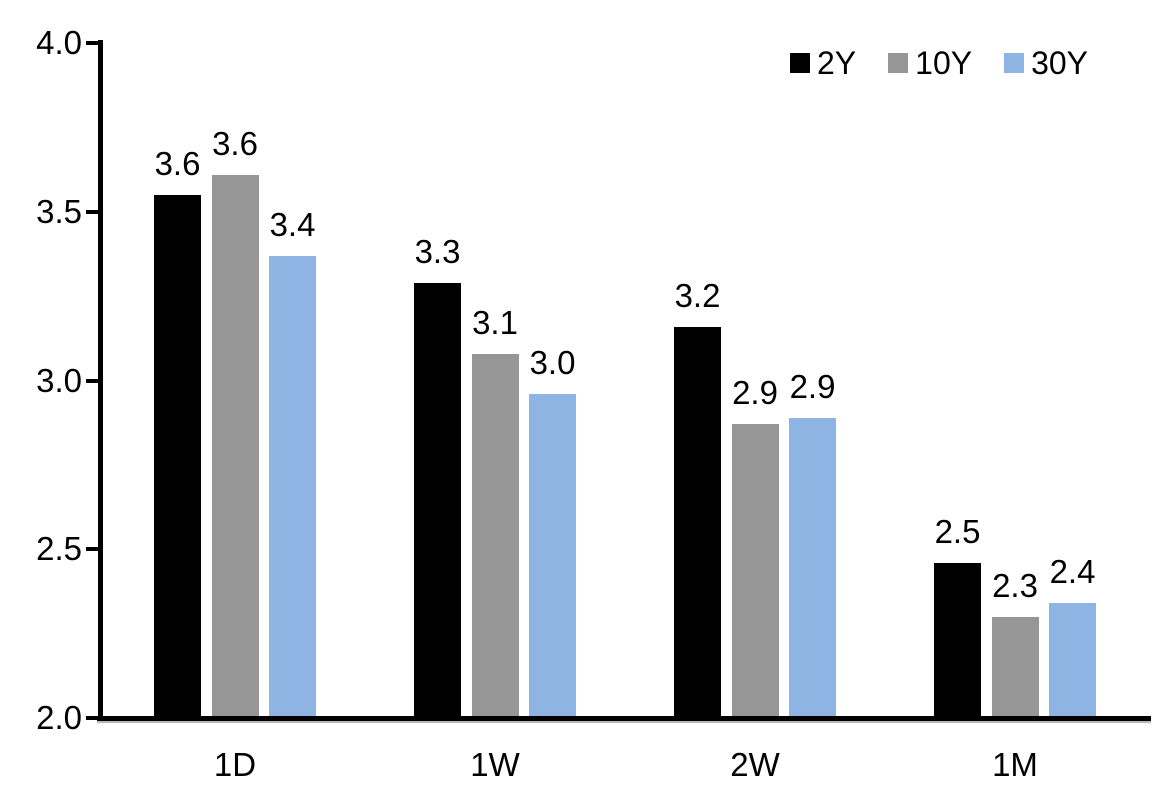 The height and width of the screenshot is (795, 1152). I want to click on y-tick-label: 4.0, so click(59, 42).